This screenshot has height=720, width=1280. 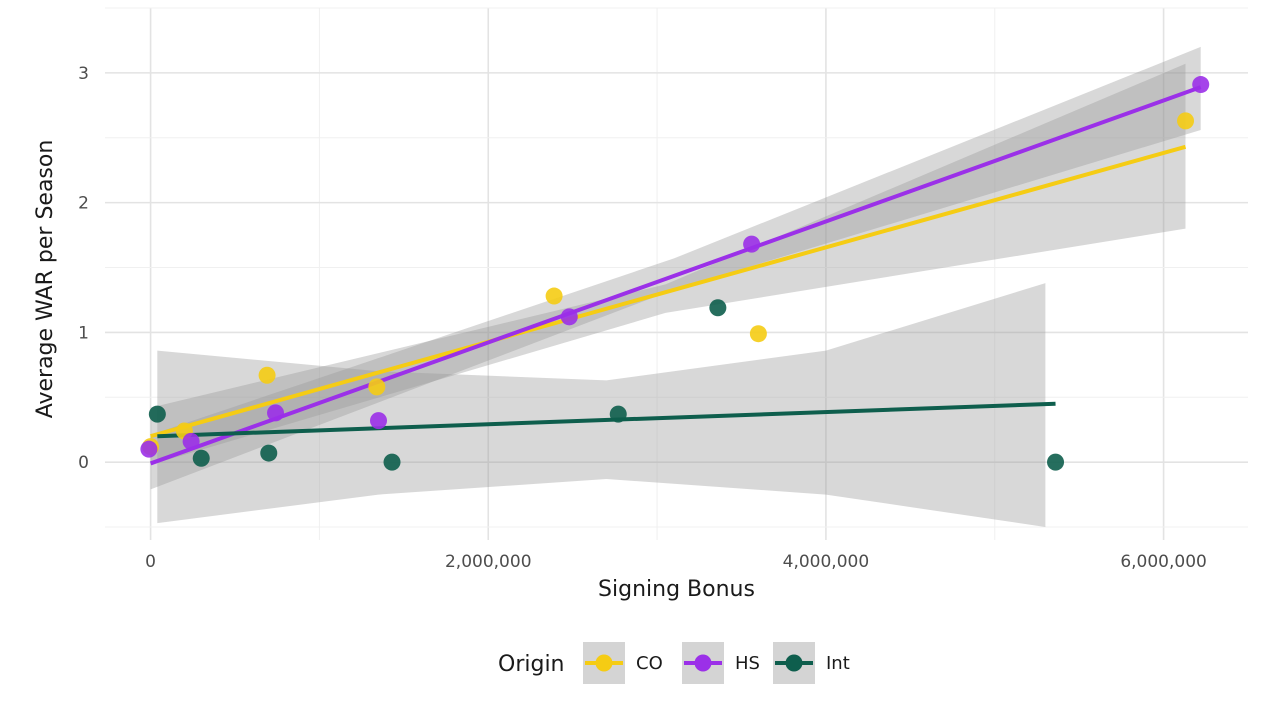 What do you see at coordinates (747, 663) in the screenshot?
I see `legend-label-hs: HS` at bounding box center [747, 663].